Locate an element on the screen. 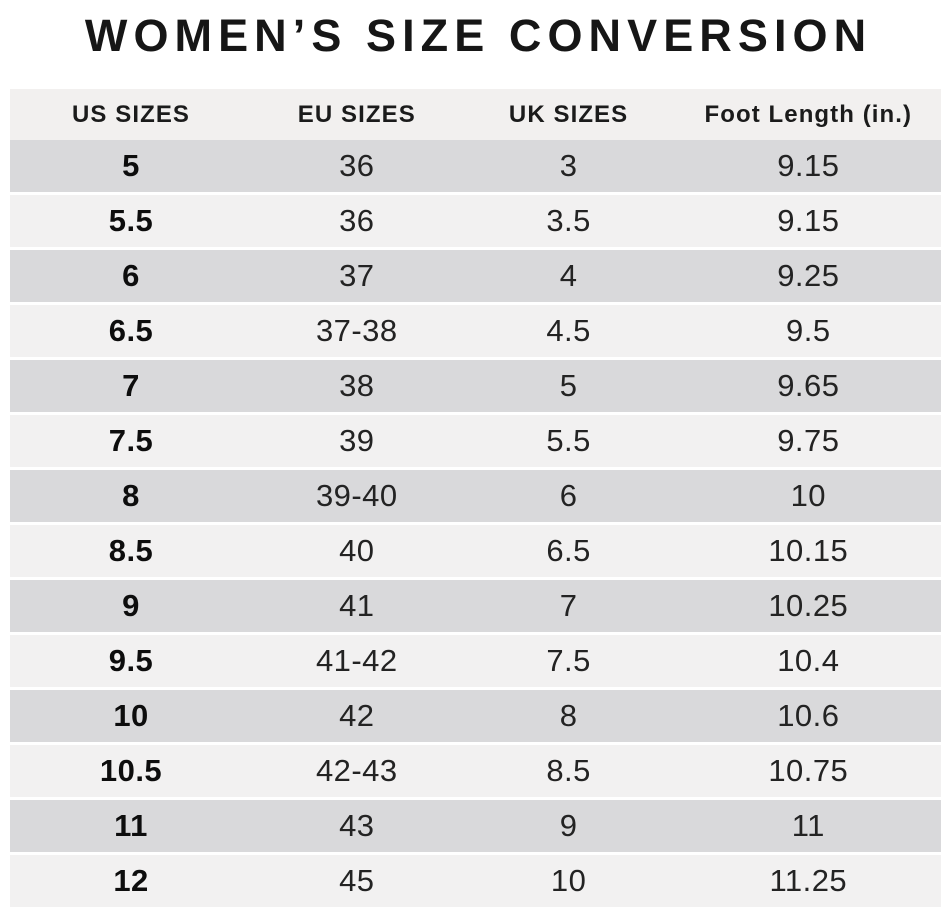 This screenshot has width=951, height=917. table-row: 9 41 7 10.25 is located at coordinates (475, 606).